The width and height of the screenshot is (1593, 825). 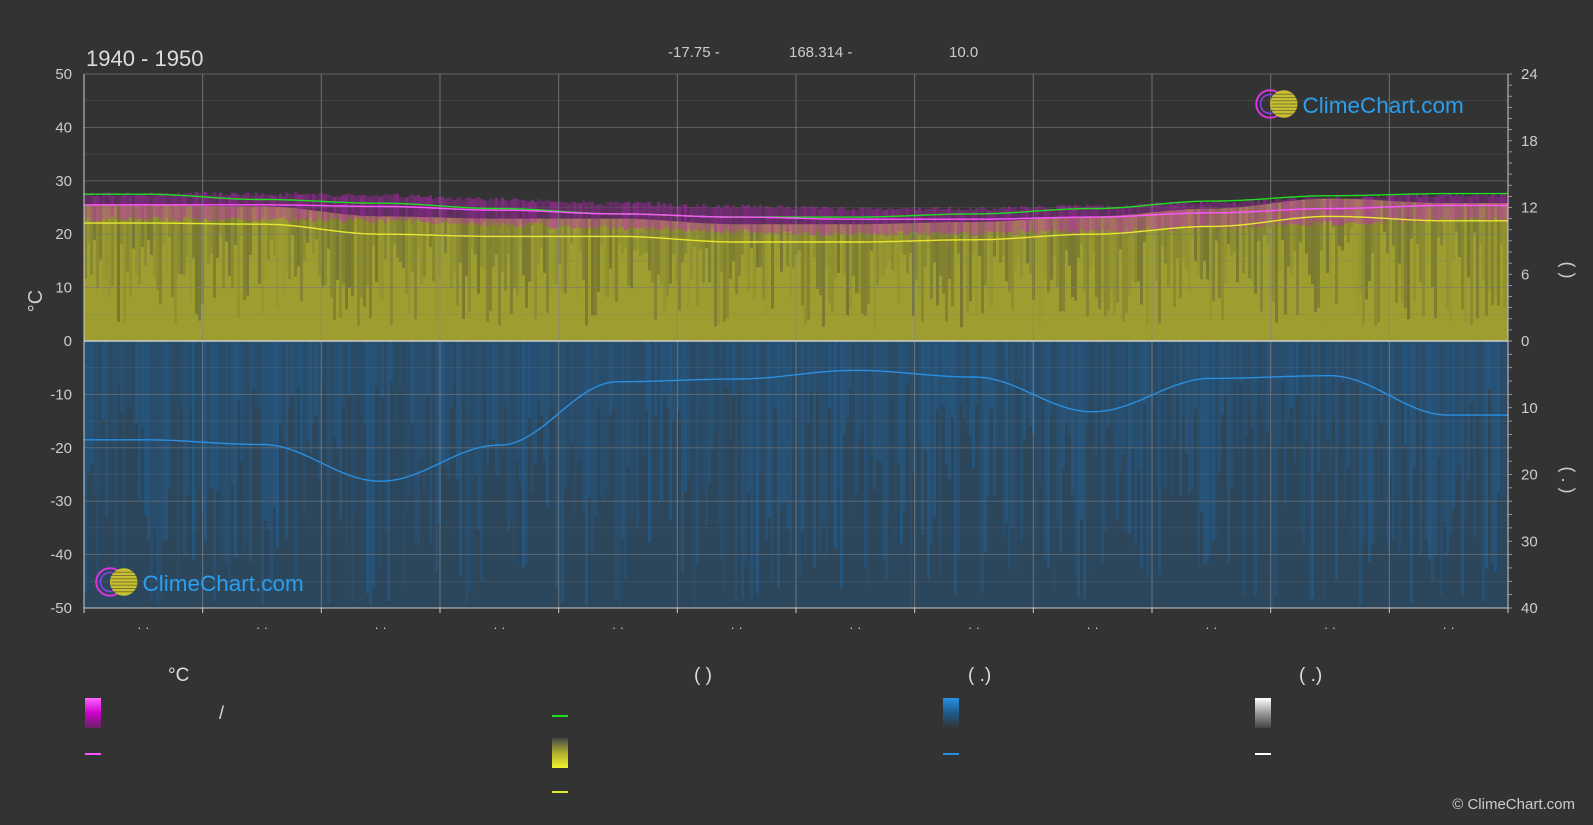 What do you see at coordinates (1525, 274) in the screenshot?
I see `right-top-tick-label: 6` at bounding box center [1525, 274].